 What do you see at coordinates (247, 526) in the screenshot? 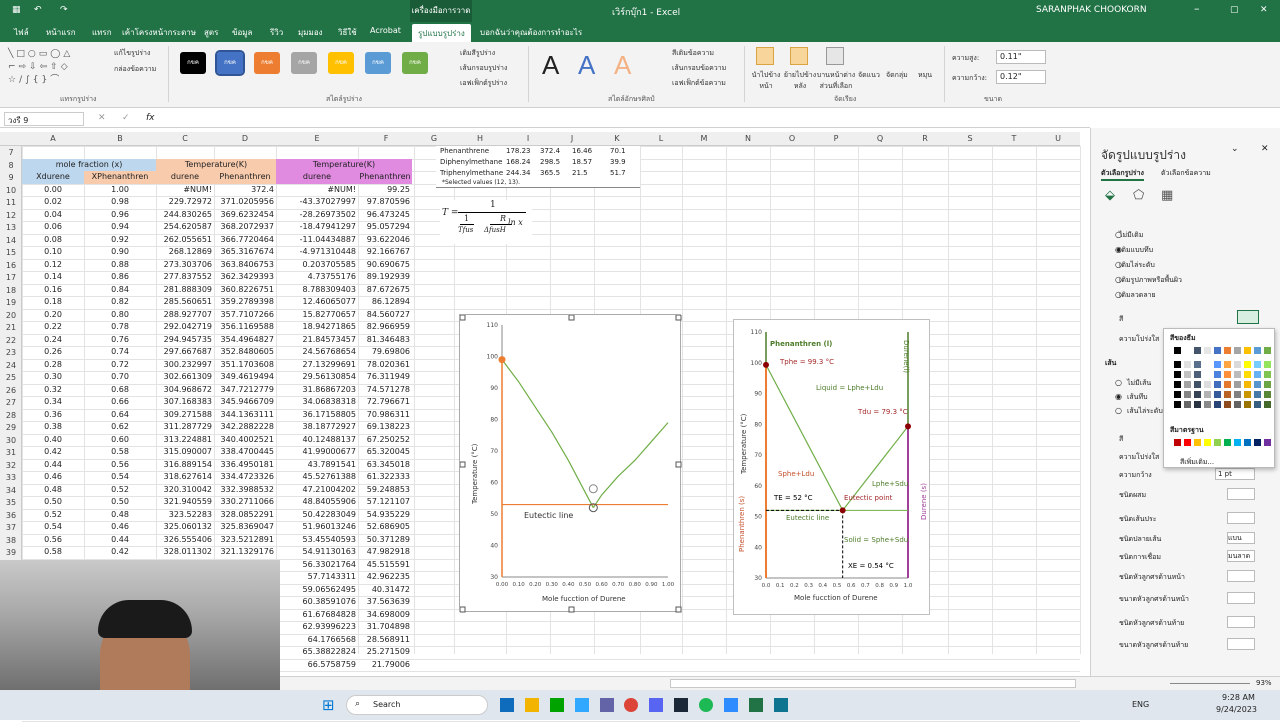
I see `data-cell: 325.8369047` at bounding box center [247, 526].